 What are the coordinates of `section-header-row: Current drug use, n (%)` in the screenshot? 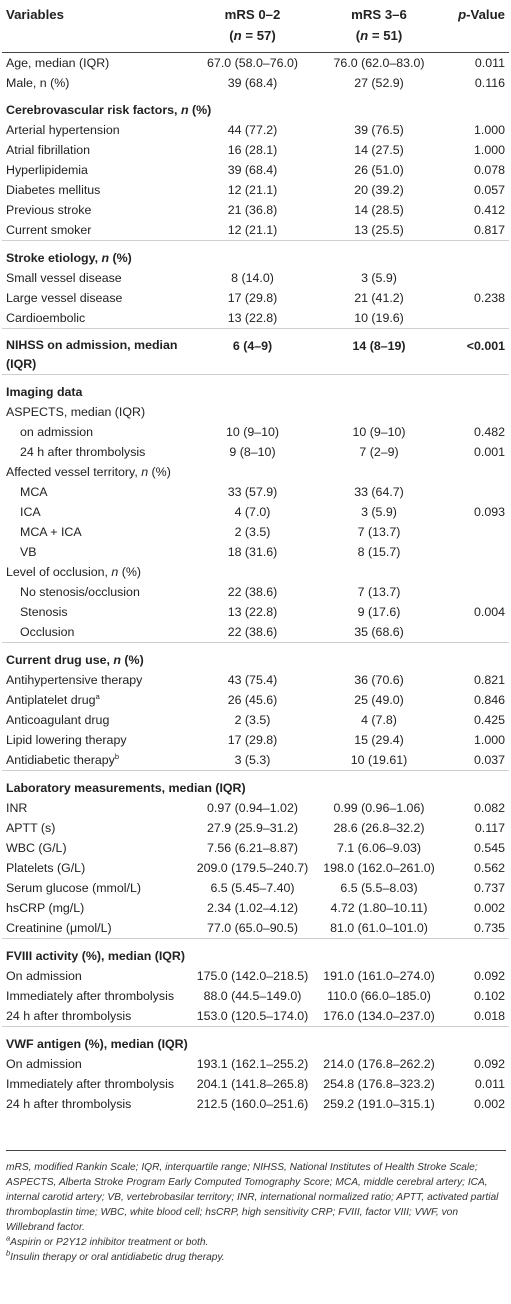 It's located at (255, 656).